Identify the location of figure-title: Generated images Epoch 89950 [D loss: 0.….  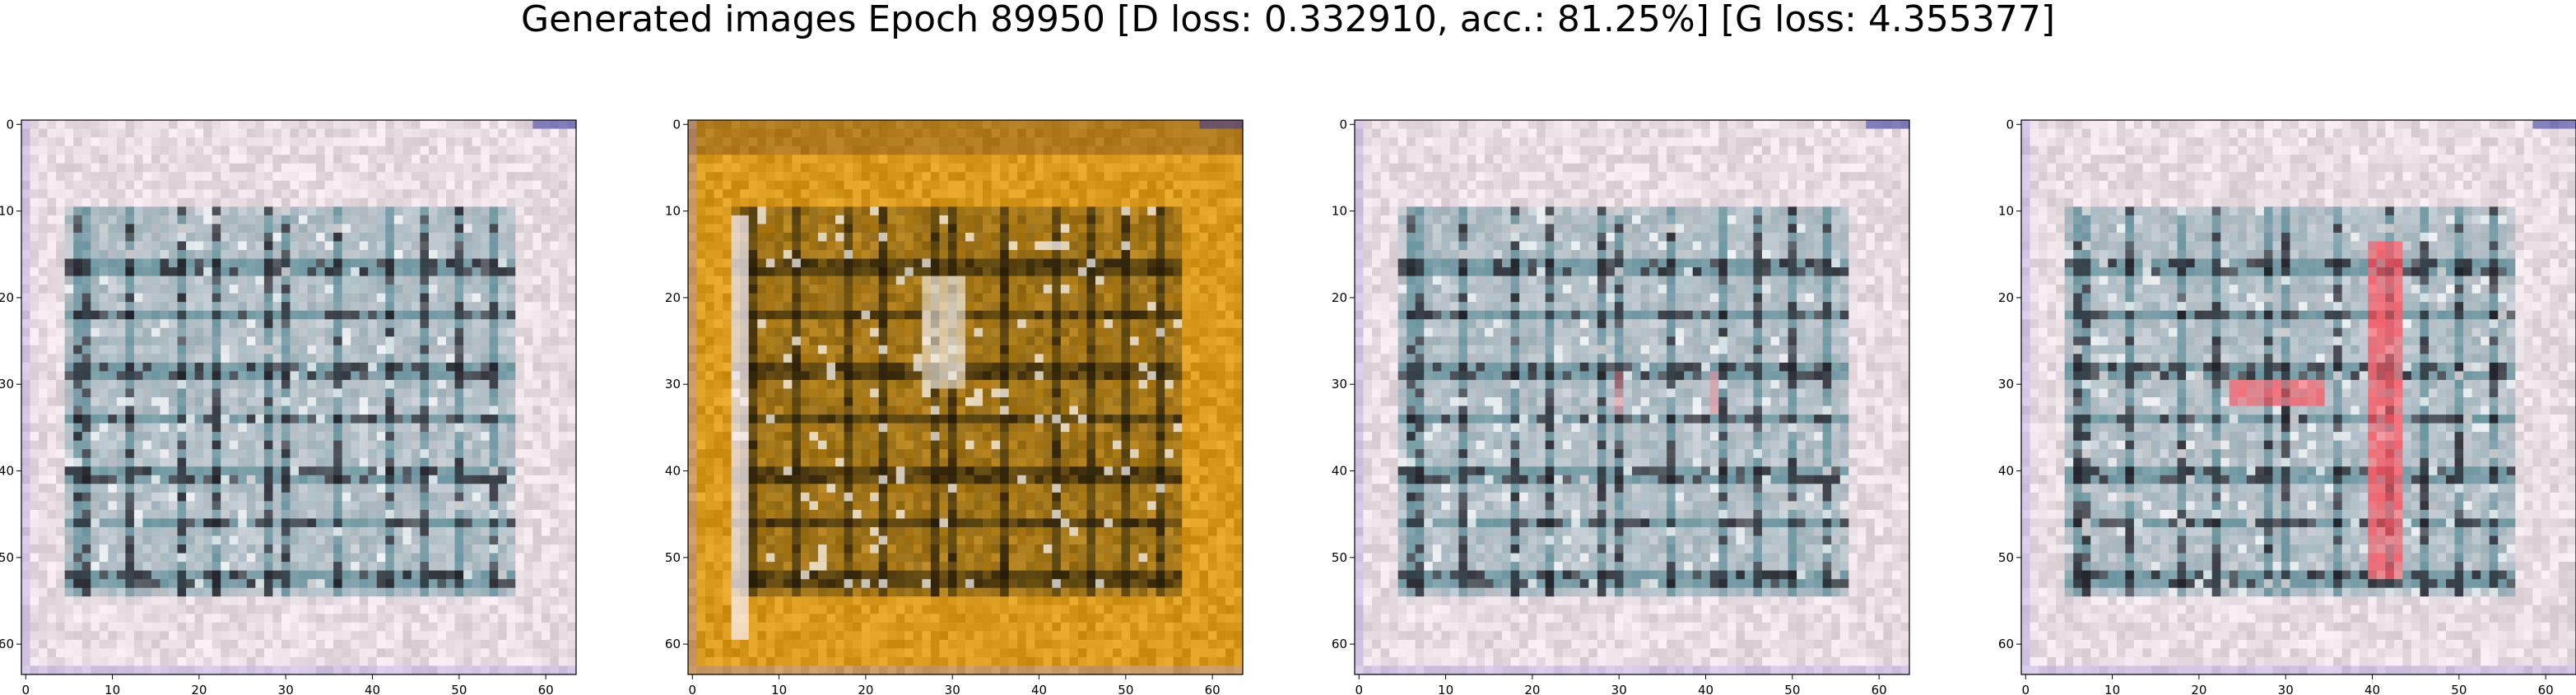
(1288, 20).